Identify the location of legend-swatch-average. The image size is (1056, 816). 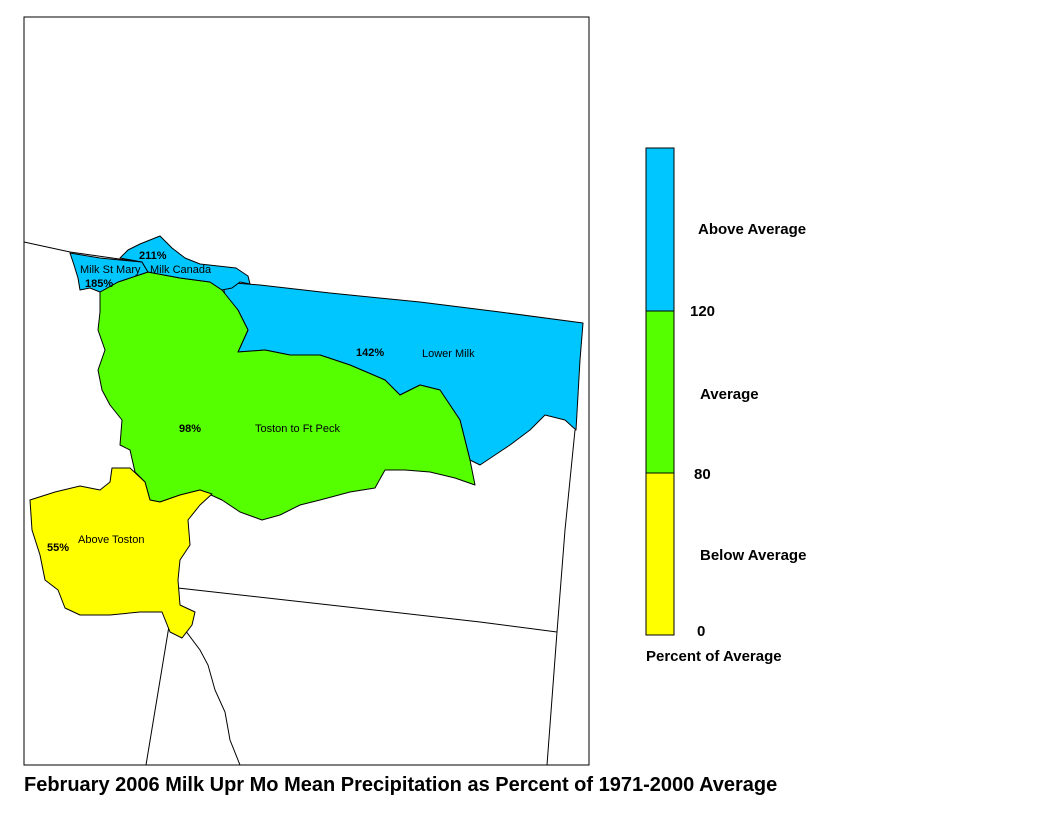
(660, 392).